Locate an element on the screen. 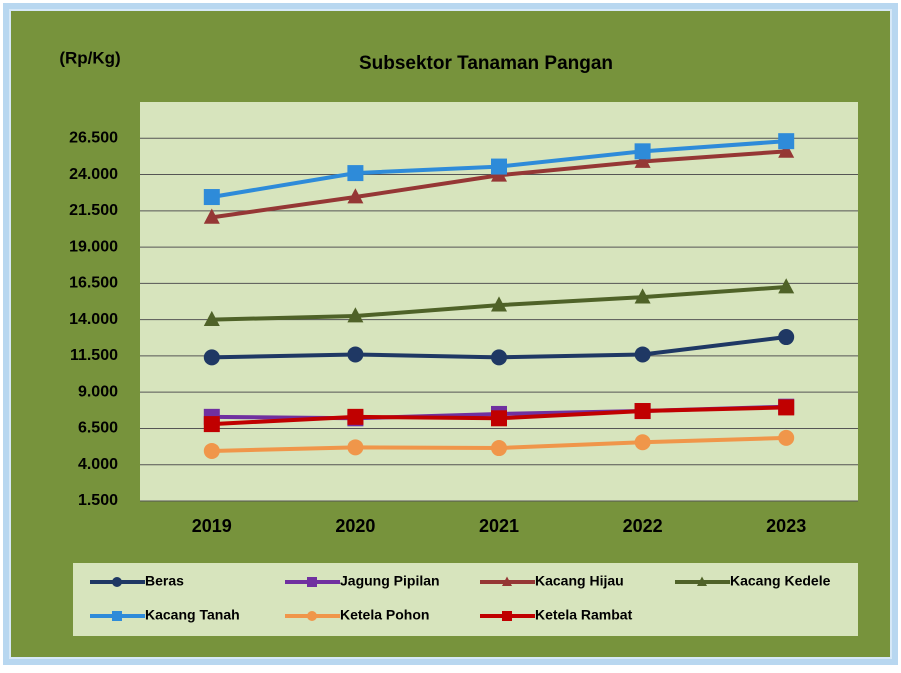  legend-label: Ketela Rambat is located at coordinates (584, 615).